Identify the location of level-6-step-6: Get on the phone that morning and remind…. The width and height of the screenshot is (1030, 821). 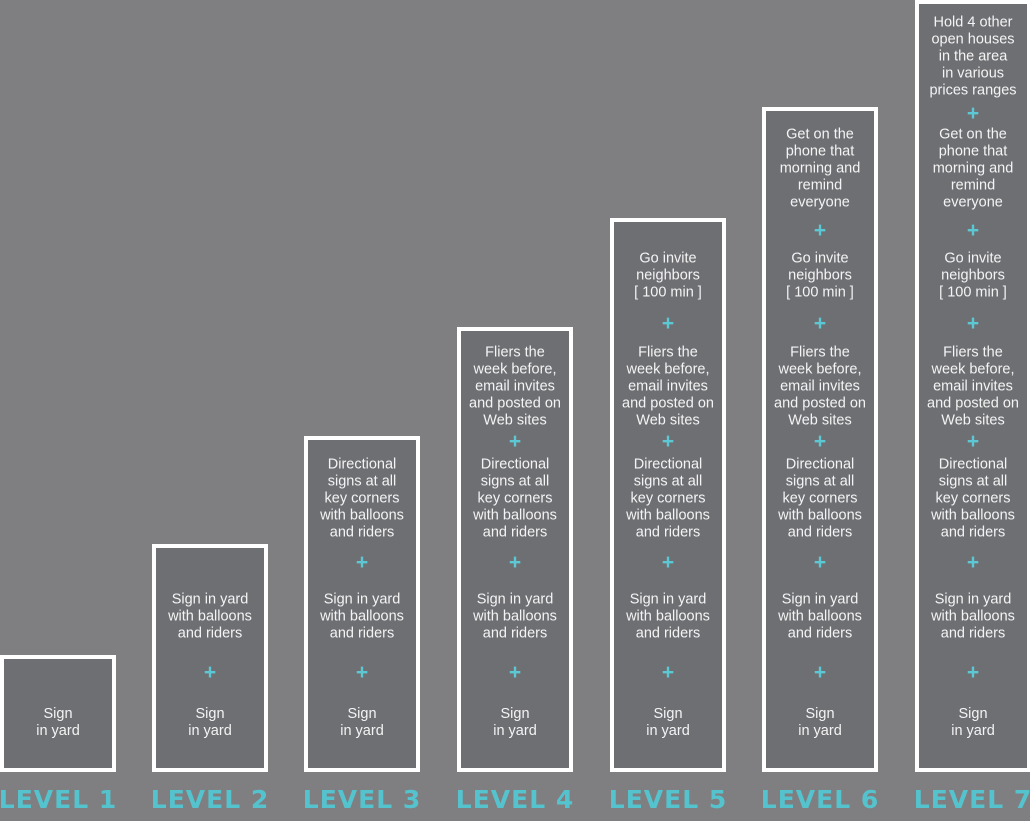
(820, 168).